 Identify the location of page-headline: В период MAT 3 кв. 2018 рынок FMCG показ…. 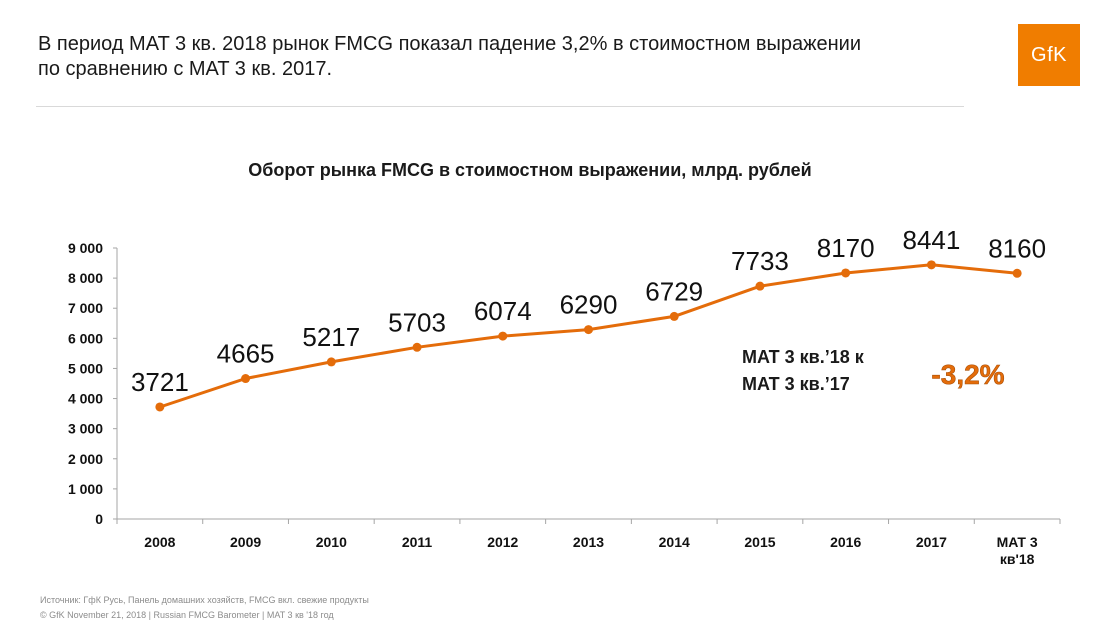
(498, 57).